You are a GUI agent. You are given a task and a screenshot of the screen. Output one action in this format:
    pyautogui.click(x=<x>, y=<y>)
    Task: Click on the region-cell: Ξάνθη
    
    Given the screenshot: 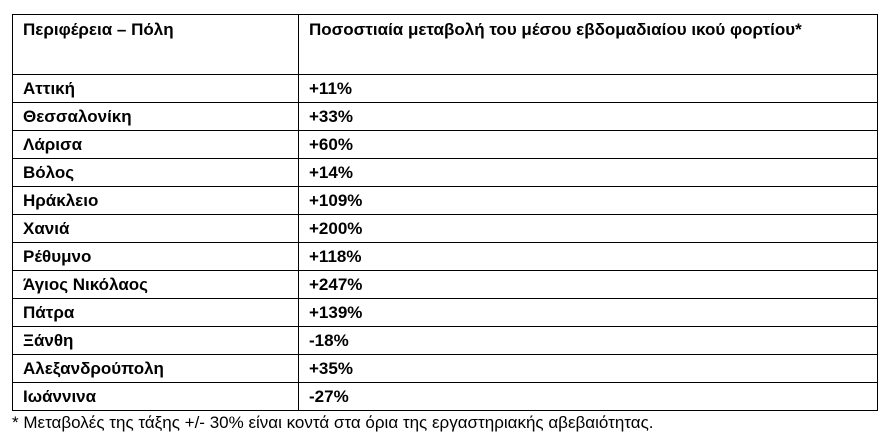 What is the action you would take?
    pyautogui.click(x=155, y=340)
    